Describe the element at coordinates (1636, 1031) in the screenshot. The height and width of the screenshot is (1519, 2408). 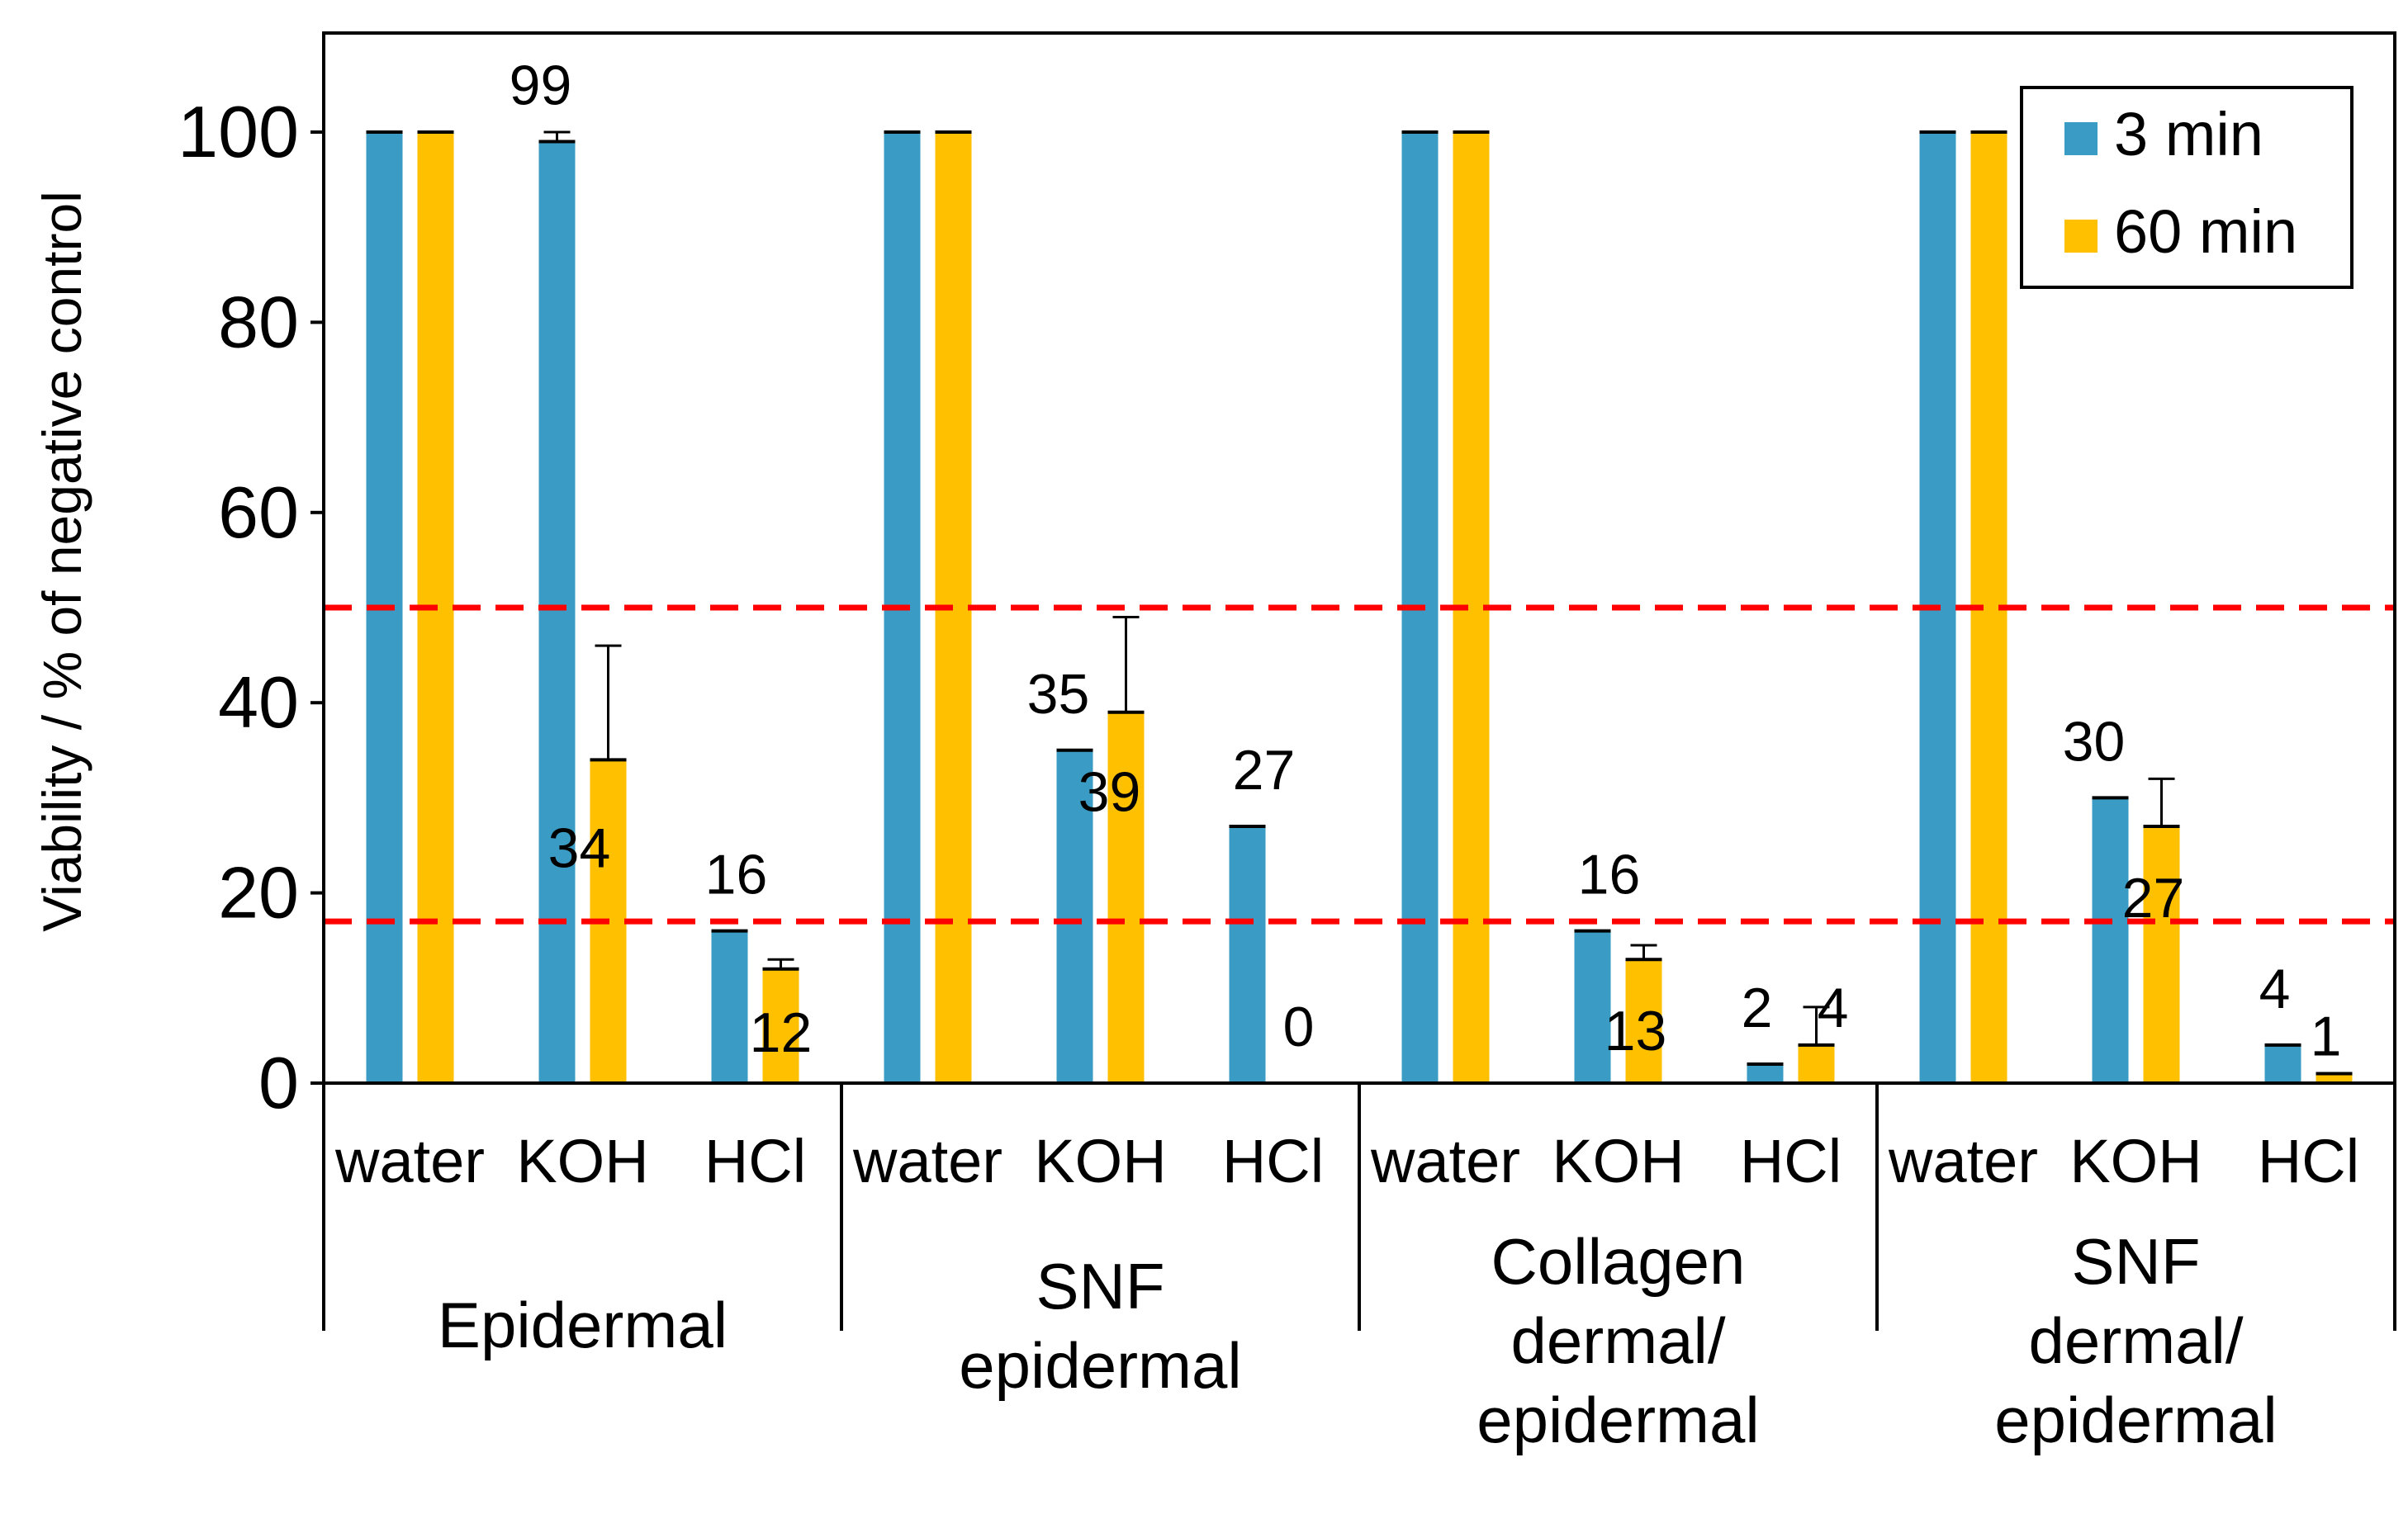
I see `data-label: 13` at that location.